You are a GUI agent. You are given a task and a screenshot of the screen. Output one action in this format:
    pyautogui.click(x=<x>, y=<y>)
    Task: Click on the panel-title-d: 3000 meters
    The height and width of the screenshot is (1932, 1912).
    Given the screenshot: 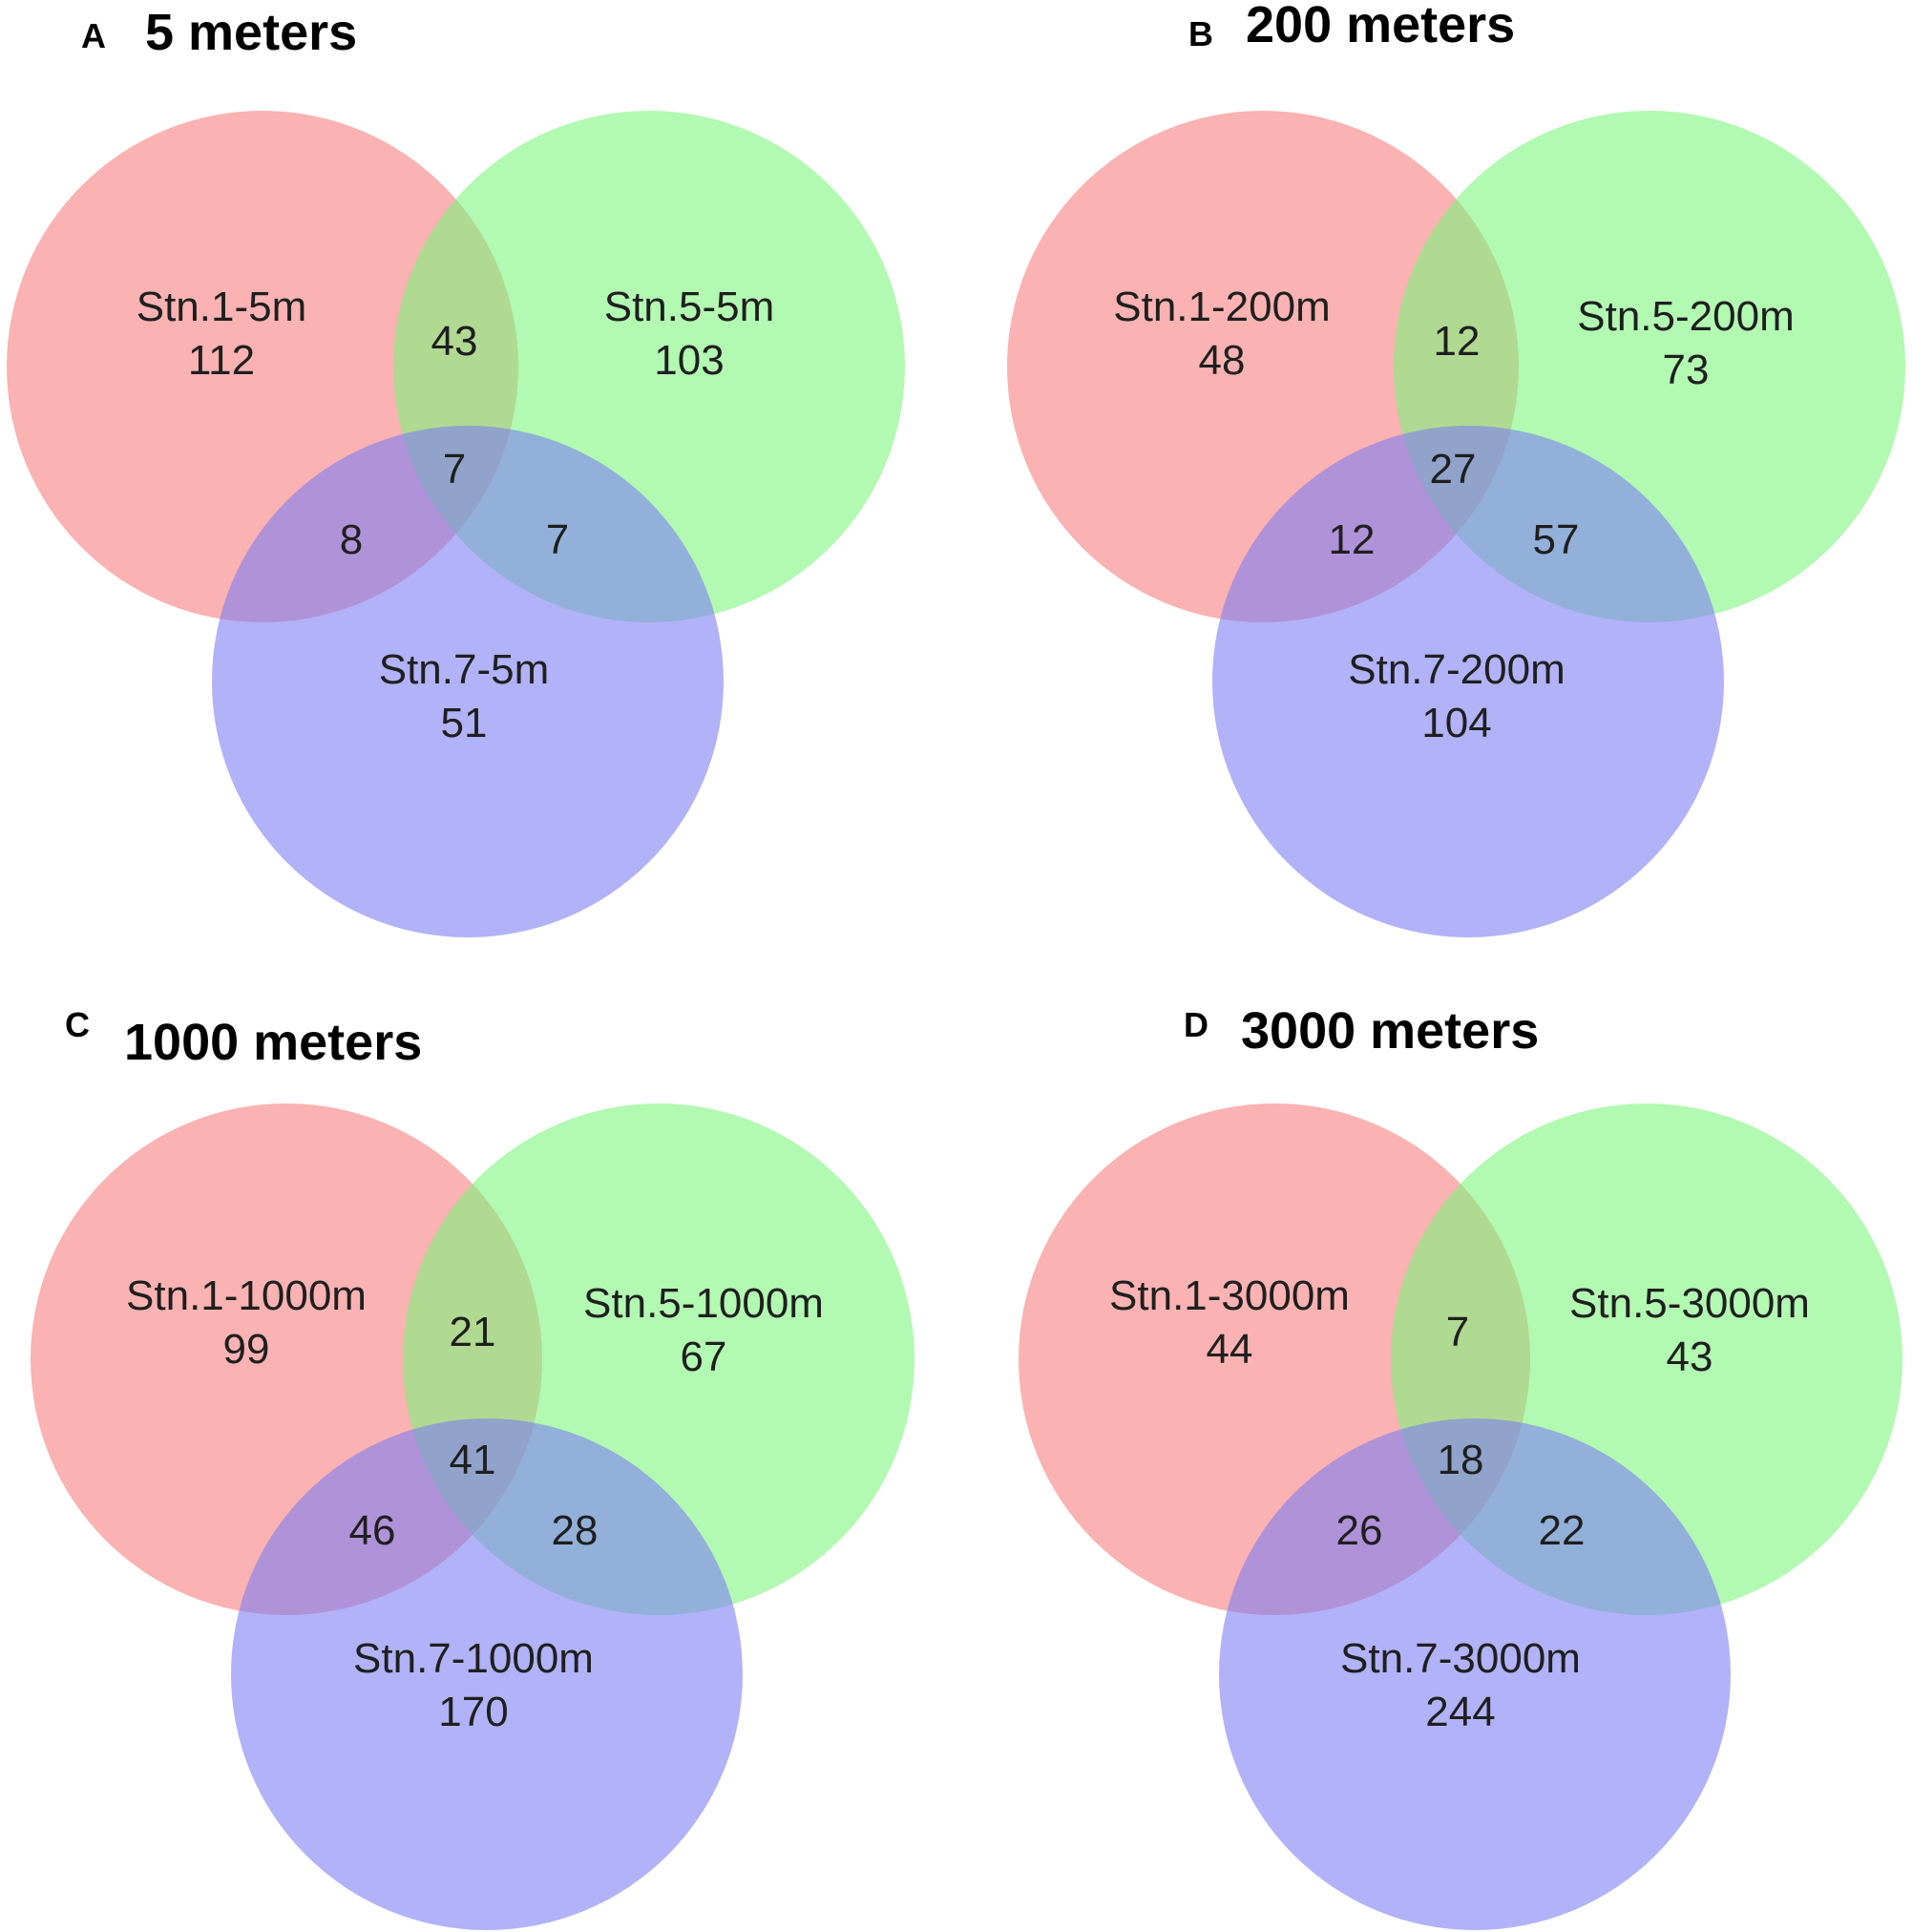 What is the action you would take?
    pyautogui.click(x=1390, y=1031)
    